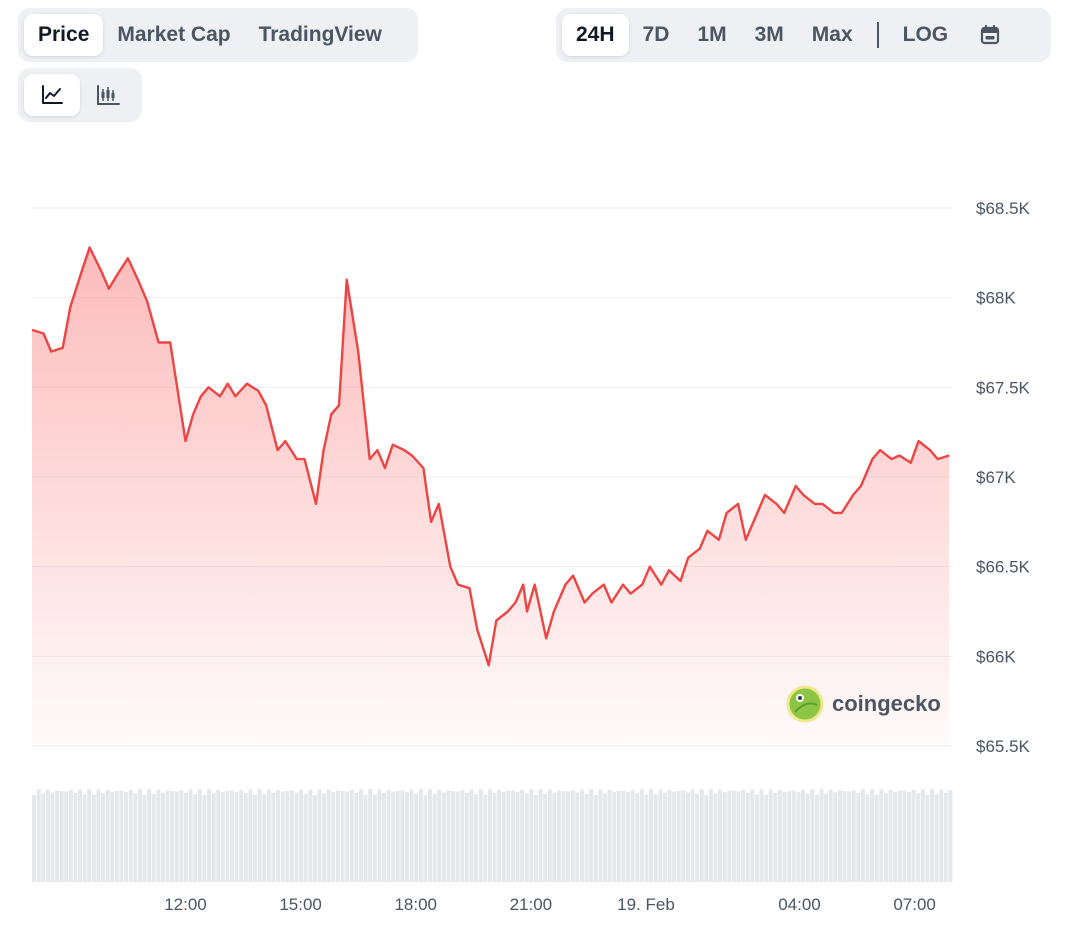 The image size is (1067, 936). I want to click on range-7d-button: 7D, so click(656, 34).